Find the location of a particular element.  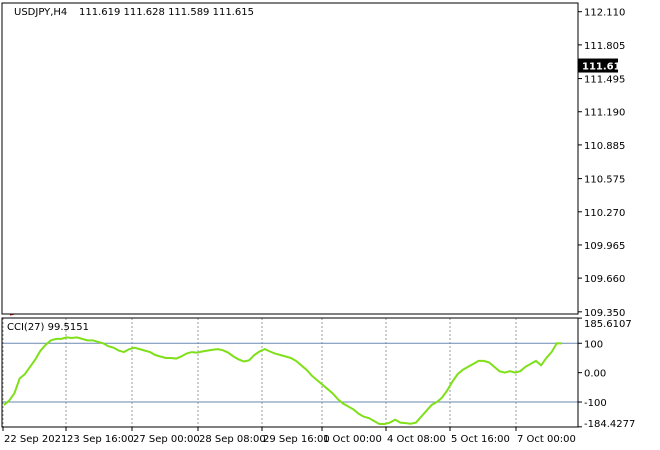

time-tick-label: 4 Oct 08:00 is located at coordinates (416, 439).